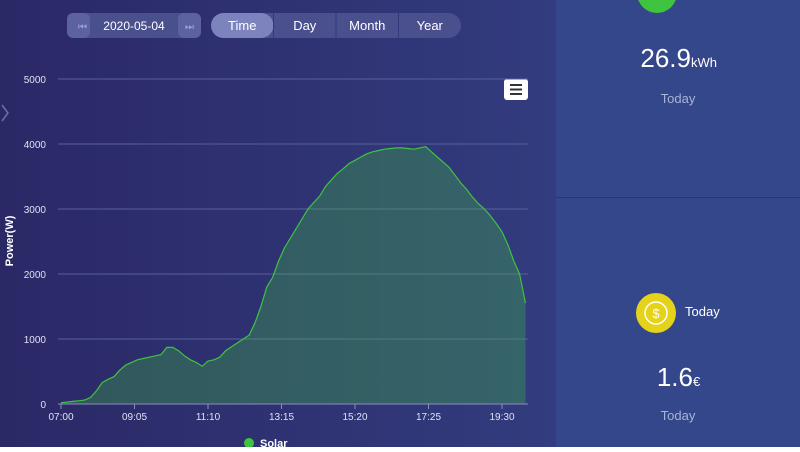 The image size is (800, 452). What do you see at coordinates (501, 417) in the screenshot?
I see `x-tick-label: 19:30` at bounding box center [501, 417].